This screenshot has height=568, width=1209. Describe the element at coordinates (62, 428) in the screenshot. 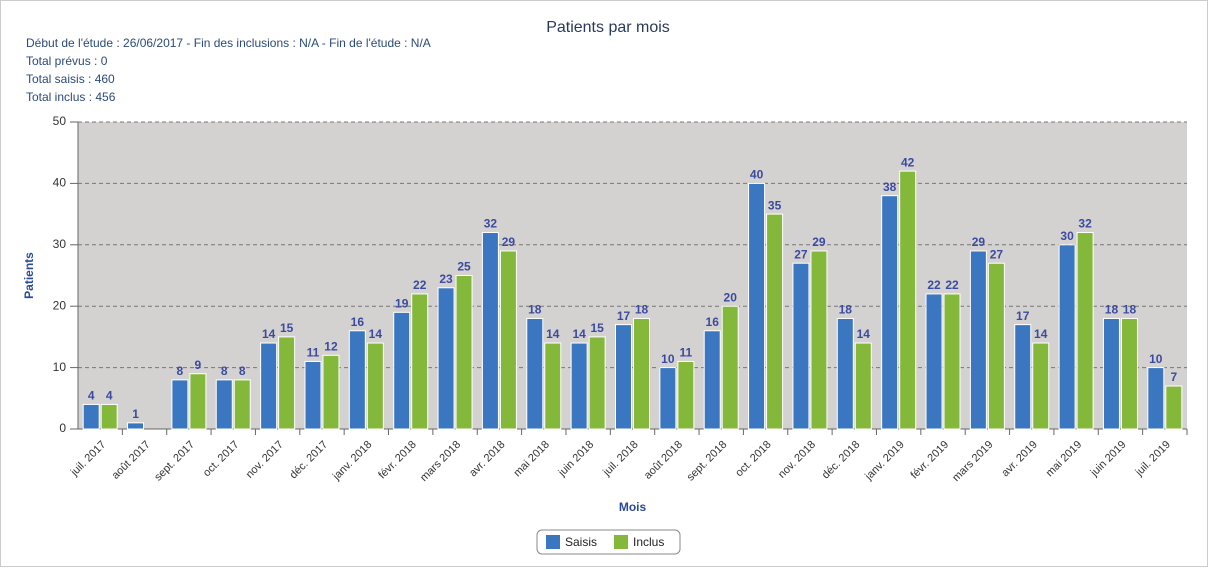

I see `y-tick-label: 0` at that location.